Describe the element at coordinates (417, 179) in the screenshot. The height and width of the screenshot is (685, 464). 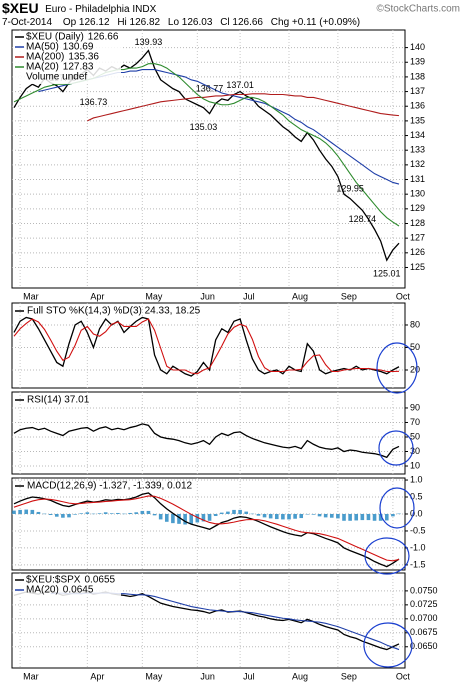
I see `y-tick-label: 131` at that location.